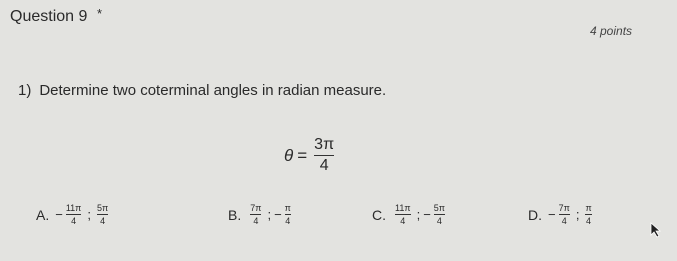 The width and height of the screenshot is (677, 261). Describe the element at coordinates (324, 144) in the screenshot. I see `numerator: 3π` at that location.